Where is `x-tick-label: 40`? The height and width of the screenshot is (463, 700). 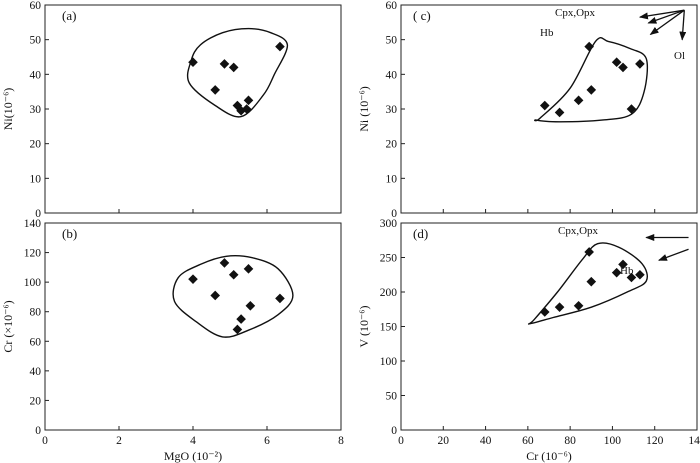
x-tick-label: 40 is located at coordinates (486, 441).